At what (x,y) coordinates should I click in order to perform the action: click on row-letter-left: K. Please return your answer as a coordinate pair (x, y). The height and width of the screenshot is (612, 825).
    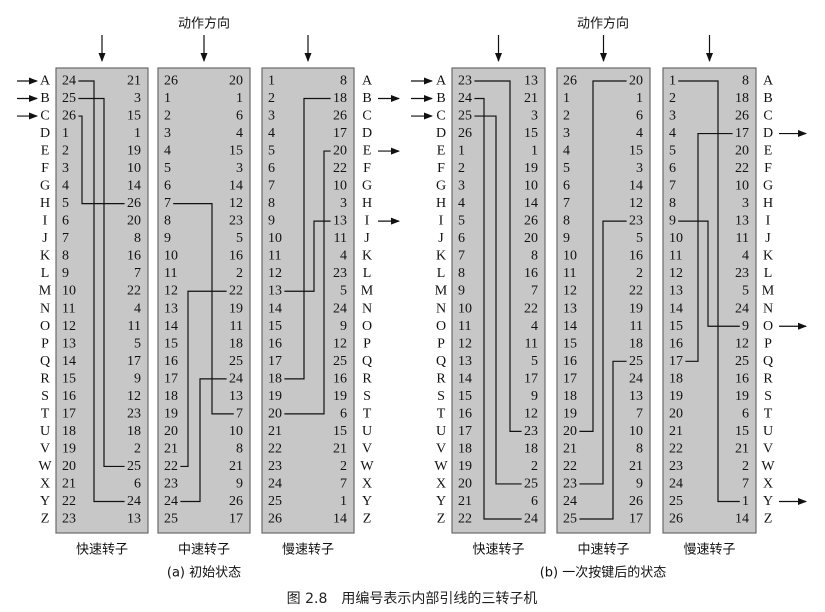
    Looking at the image, I should click on (45, 256).